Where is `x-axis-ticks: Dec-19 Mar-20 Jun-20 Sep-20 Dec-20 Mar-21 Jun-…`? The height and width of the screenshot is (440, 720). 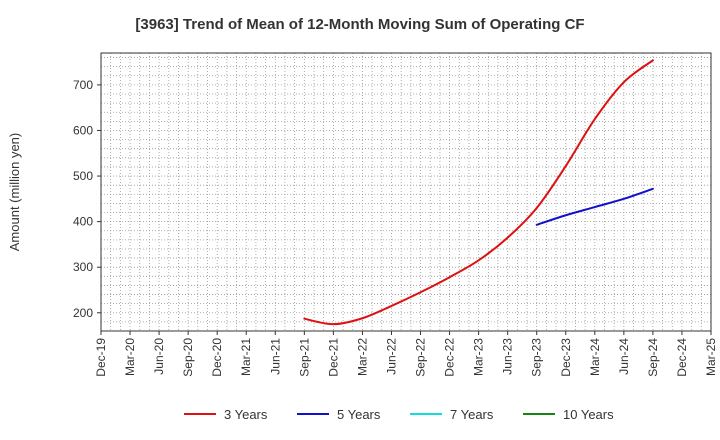
x-axis-ticks: Dec-19 Mar-20 Jun-20 Sep-20 Dec-20 Mar-21 Jun-… is located at coordinates (406, 354).